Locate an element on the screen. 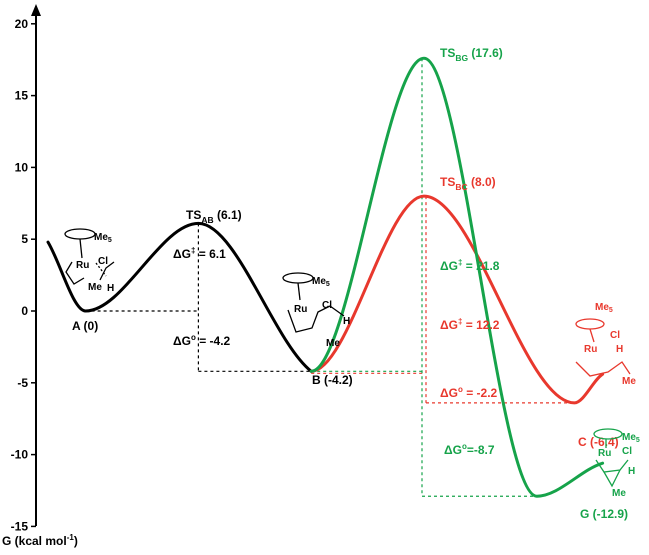 Image resolution: width=649 pixels, height=555 pixels. ru-label-g: Ru is located at coordinates (604, 453).